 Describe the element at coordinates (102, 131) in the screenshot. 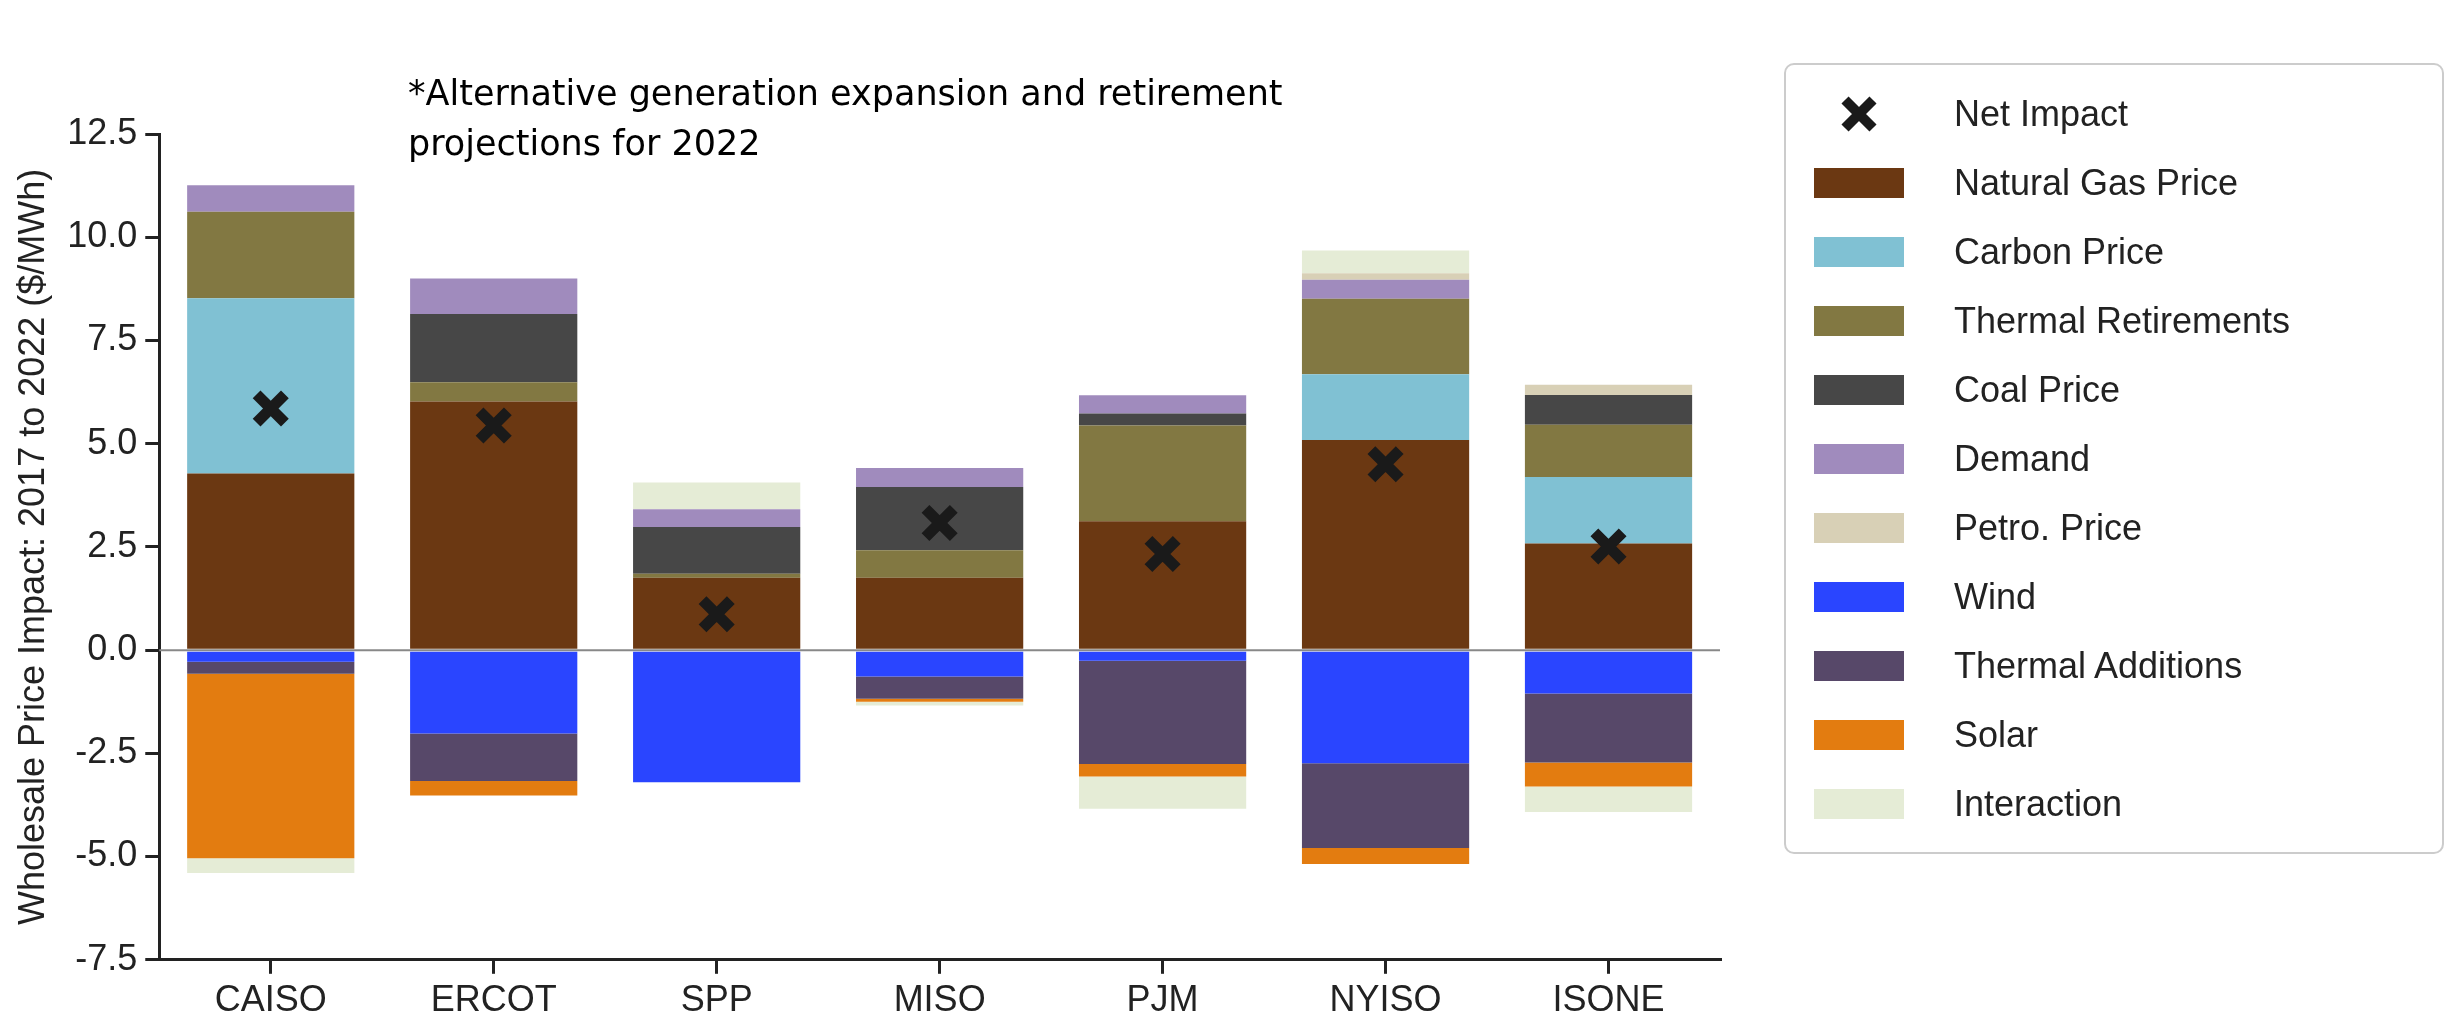

I see `y-tick-label: 12.5` at that location.